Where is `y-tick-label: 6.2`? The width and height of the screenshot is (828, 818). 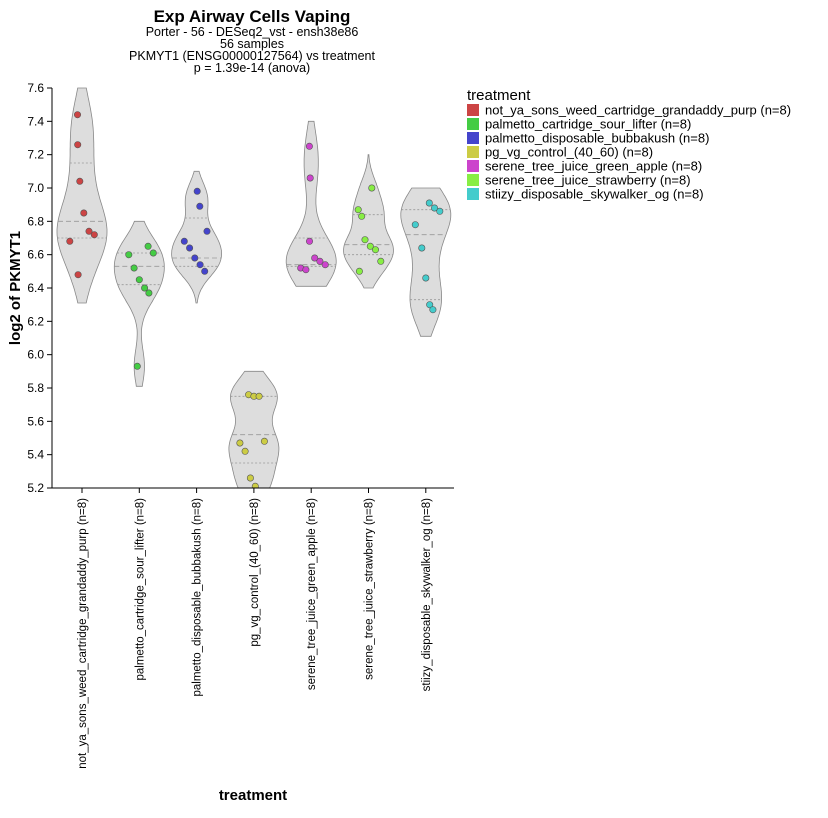
y-tick-label: 6.2 is located at coordinates (35, 321).